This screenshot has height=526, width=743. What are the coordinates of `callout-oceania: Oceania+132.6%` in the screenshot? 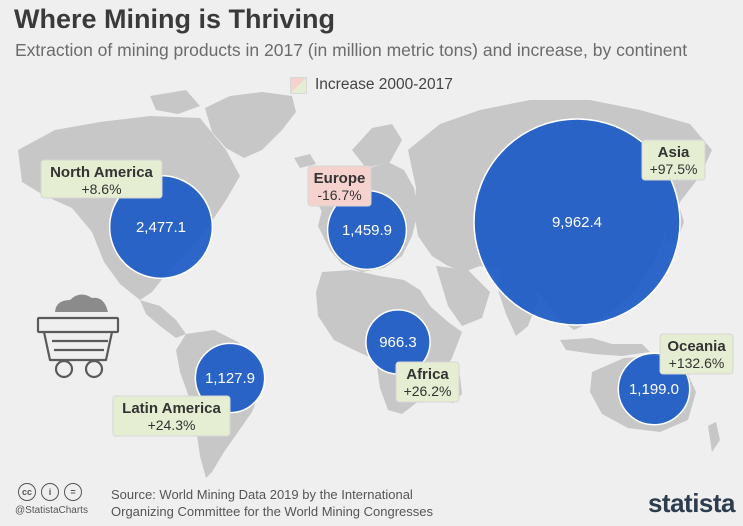 It's located at (696, 354).